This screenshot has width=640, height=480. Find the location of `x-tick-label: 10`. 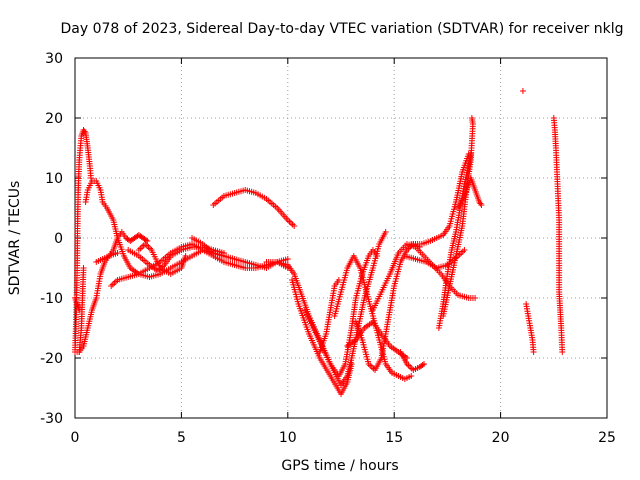

x-tick-label: 10 is located at coordinates (288, 438).